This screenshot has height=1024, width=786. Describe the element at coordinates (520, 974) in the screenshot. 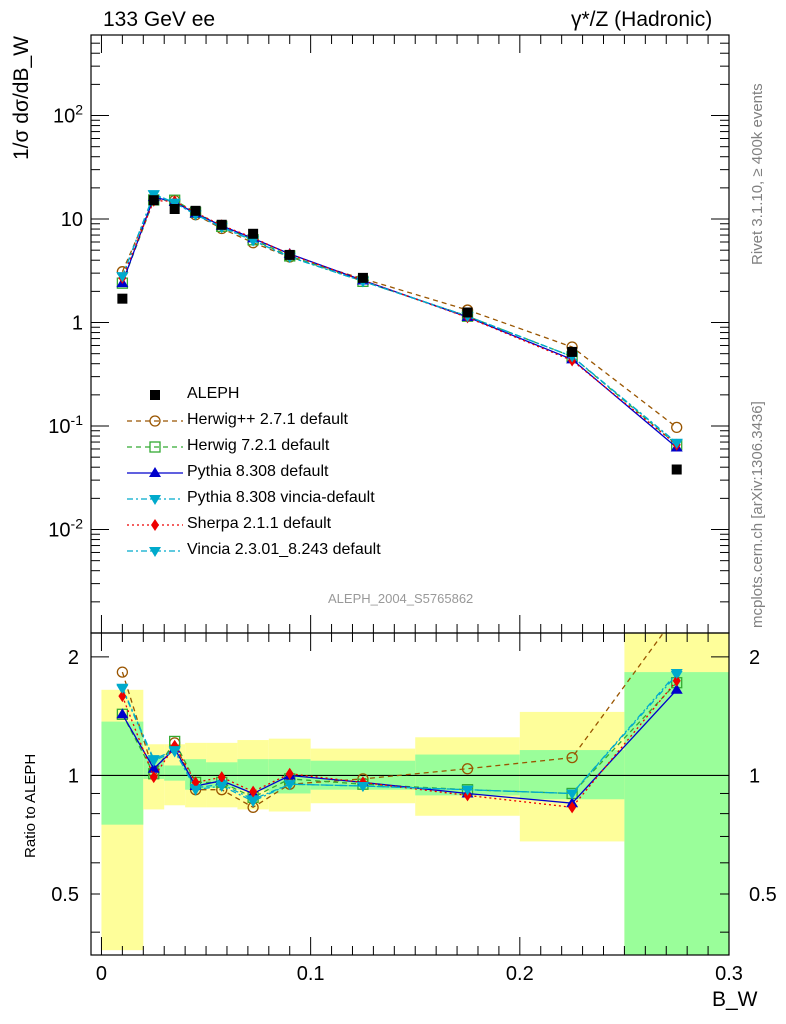

I see `x-tick-label: 0.2` at that location.